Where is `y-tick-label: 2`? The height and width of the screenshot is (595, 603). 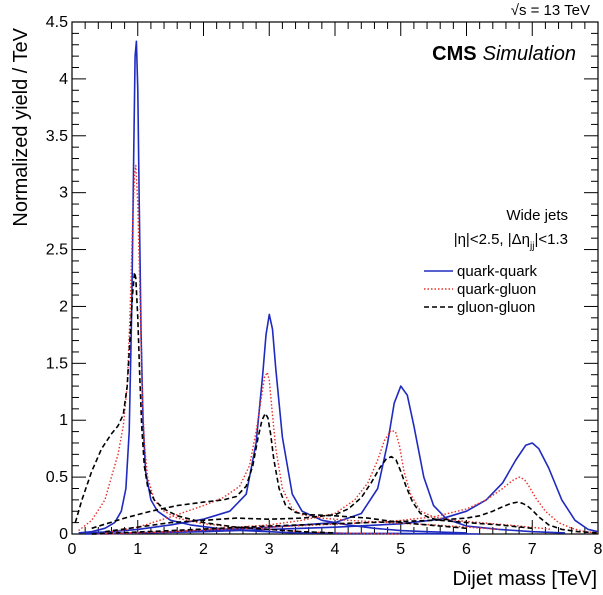 y-tick-label: 2 is located at coordinates (63, 306).